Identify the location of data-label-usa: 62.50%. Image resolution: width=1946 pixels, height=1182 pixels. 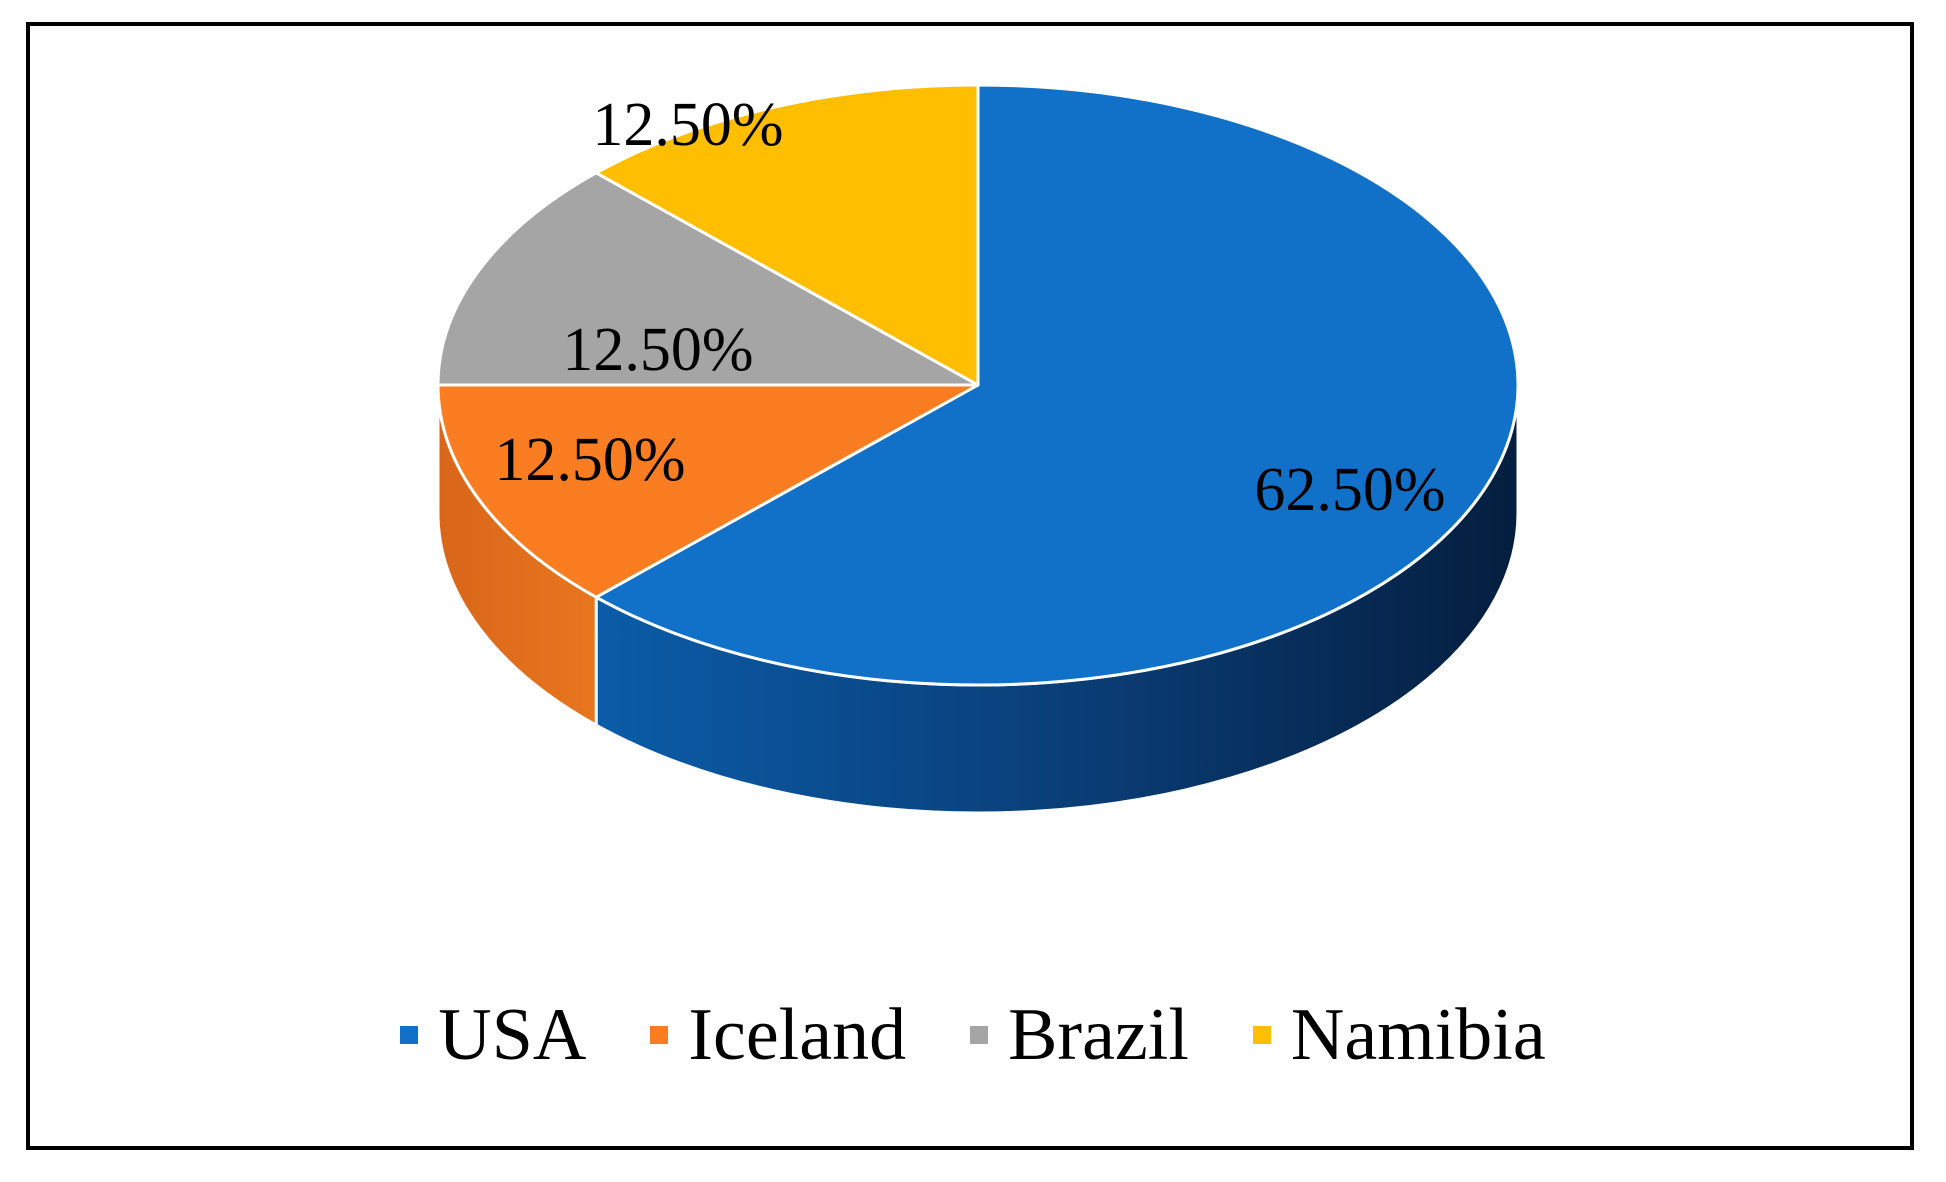
(1349, 490).